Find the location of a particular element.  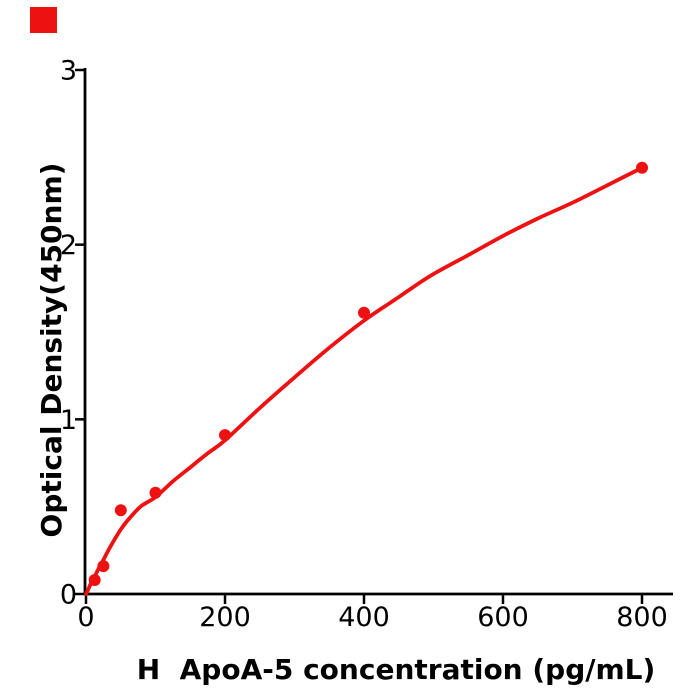

y-tick-label: 1 is located at coordinates (68, 420).